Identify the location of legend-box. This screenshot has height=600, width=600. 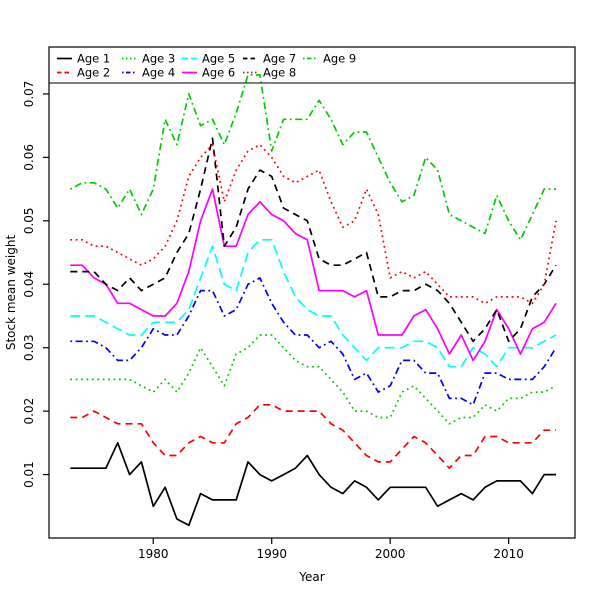
(312, 65).